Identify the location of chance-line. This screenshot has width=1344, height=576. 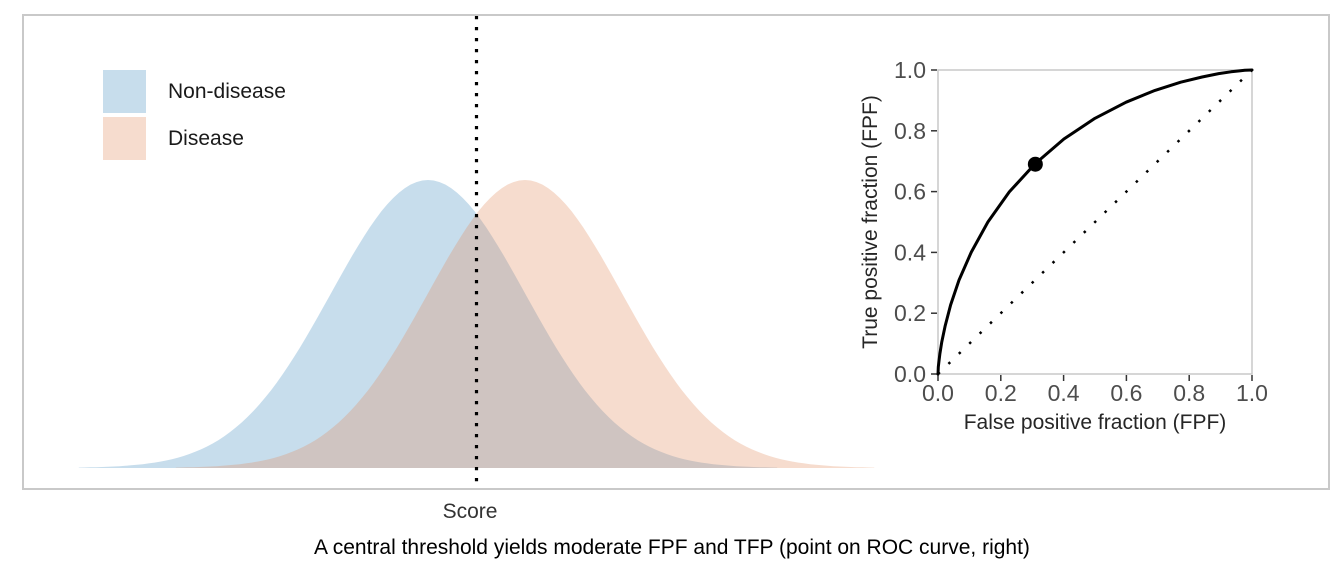
(1095, 222).